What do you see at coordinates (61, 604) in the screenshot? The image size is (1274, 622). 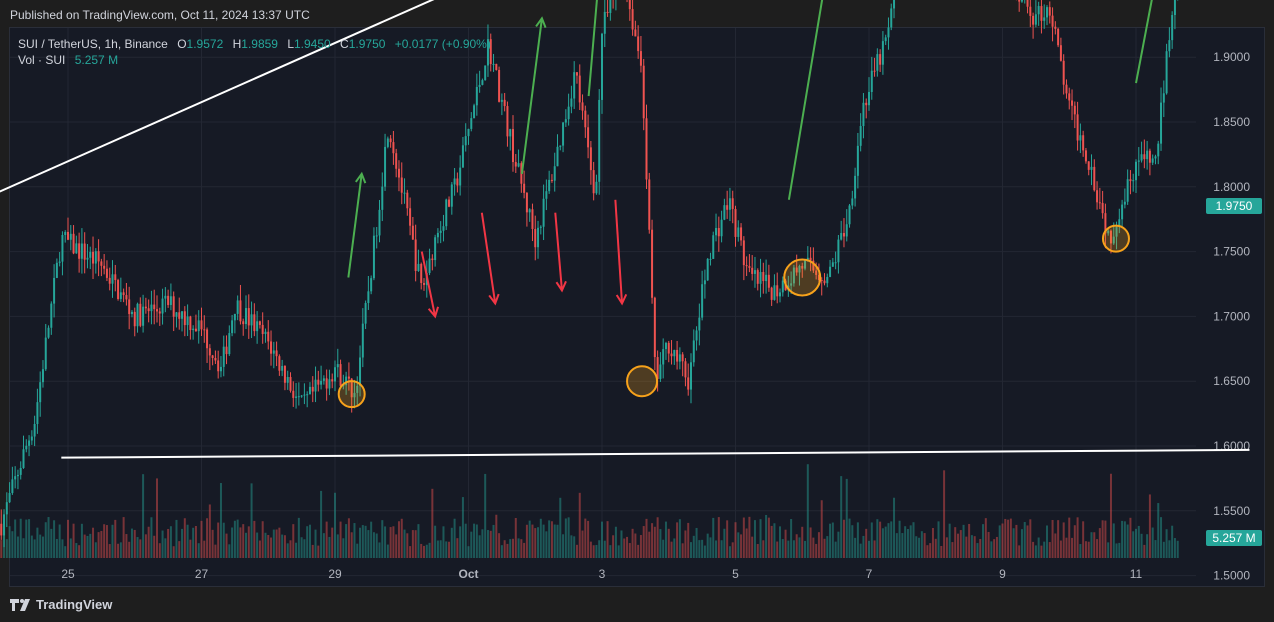 I see `tradingview-brand: TradingView` at bounding box center [61, 604].